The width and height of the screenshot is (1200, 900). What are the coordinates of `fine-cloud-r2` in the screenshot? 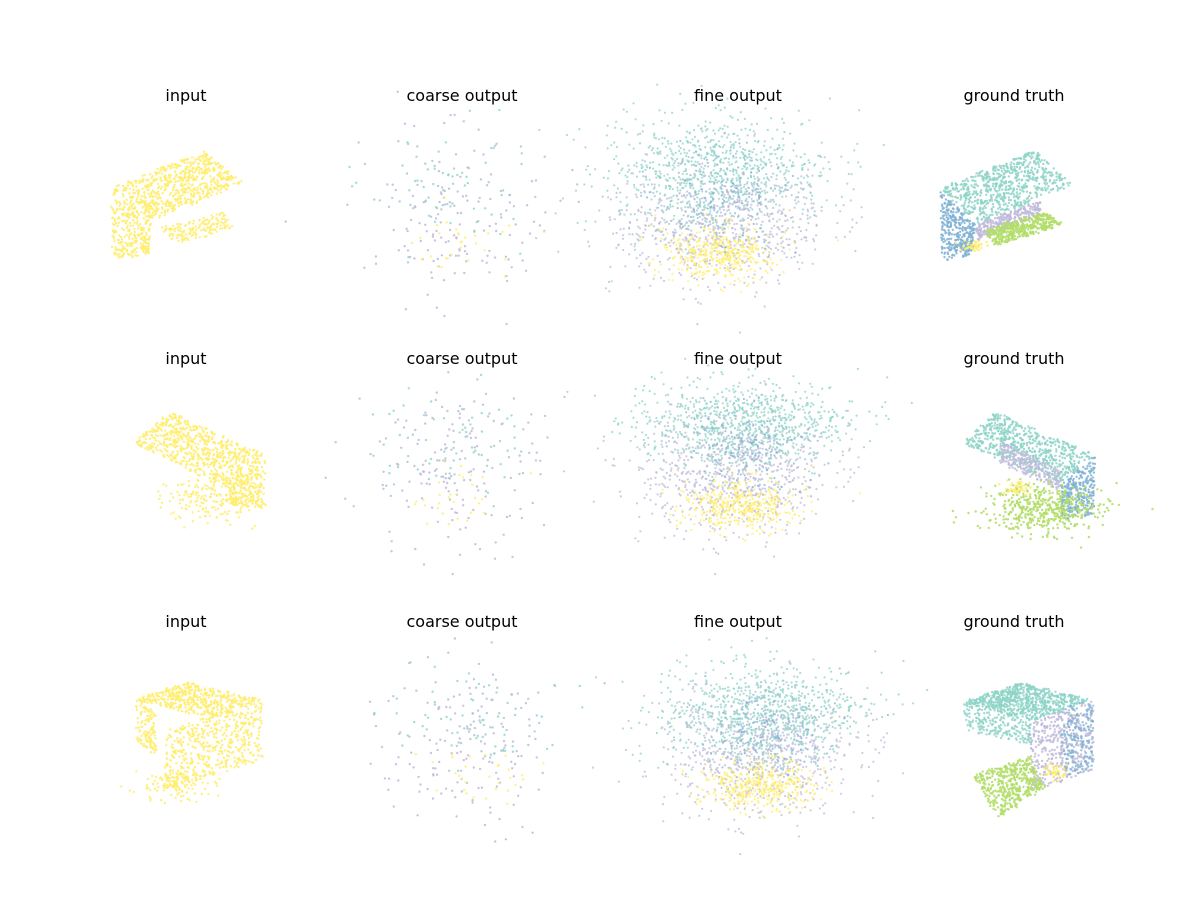 It's located at (738, 466).